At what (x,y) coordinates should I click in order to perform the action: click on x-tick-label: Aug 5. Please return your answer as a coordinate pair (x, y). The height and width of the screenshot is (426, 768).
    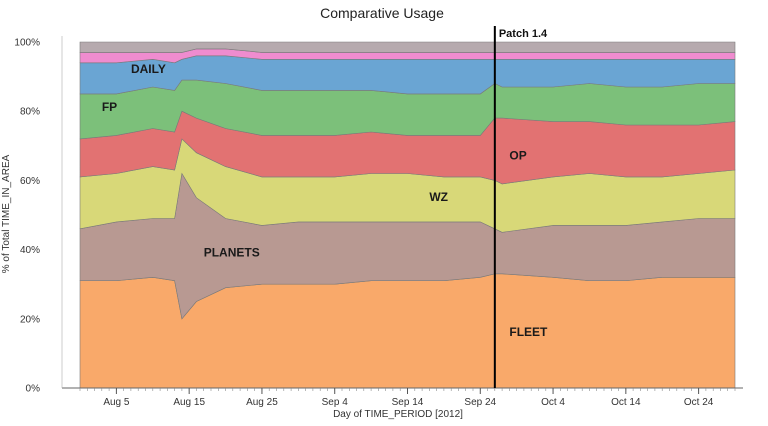
    Looking at the image, I should click on (116, 402).